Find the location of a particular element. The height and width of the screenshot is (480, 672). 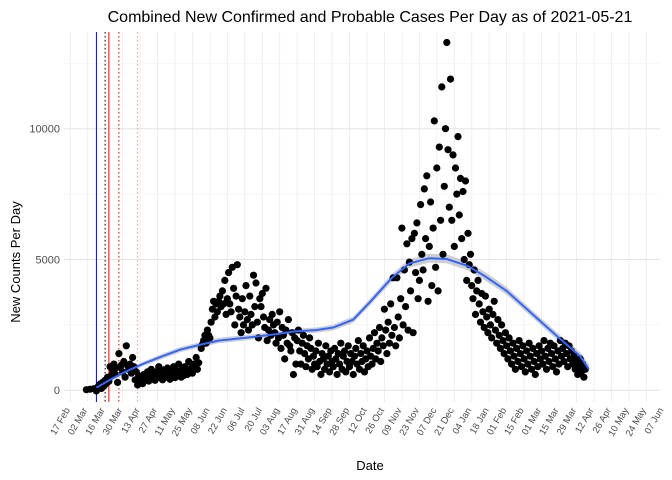

y-axis: 0 5000 10000 is located at coordinates (44, 260).